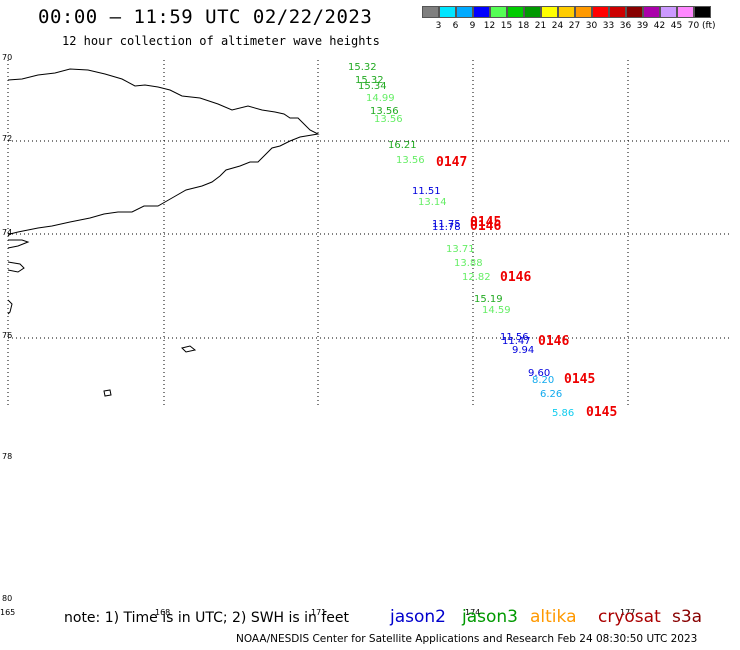 The width and height of the screenshot is (740, 650). What do you see at coordinates (476, 277) in the screenshot?
I see `wave-height-label: 12.82` at bounding box center [476, 277].